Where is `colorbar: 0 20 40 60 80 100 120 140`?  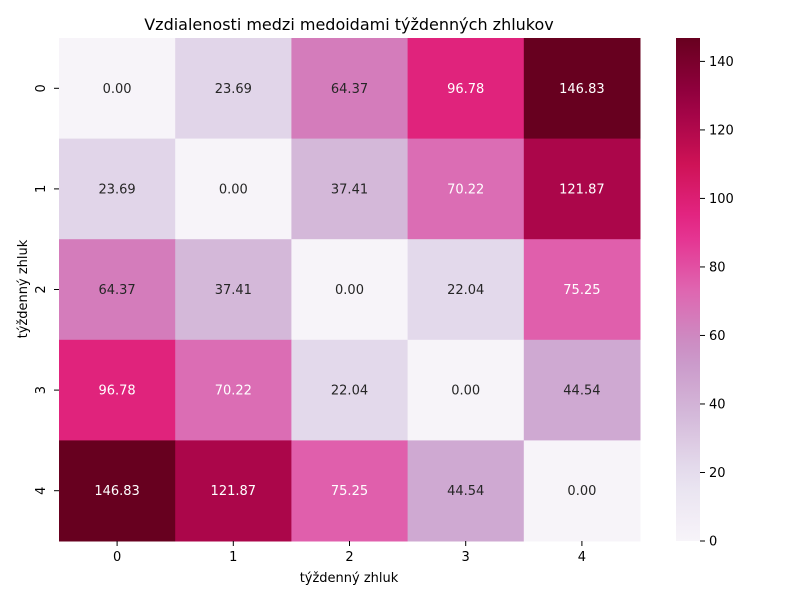
colorbar: 0 20 40 60 80 100 120 140 is located at coordinates (705, 294).